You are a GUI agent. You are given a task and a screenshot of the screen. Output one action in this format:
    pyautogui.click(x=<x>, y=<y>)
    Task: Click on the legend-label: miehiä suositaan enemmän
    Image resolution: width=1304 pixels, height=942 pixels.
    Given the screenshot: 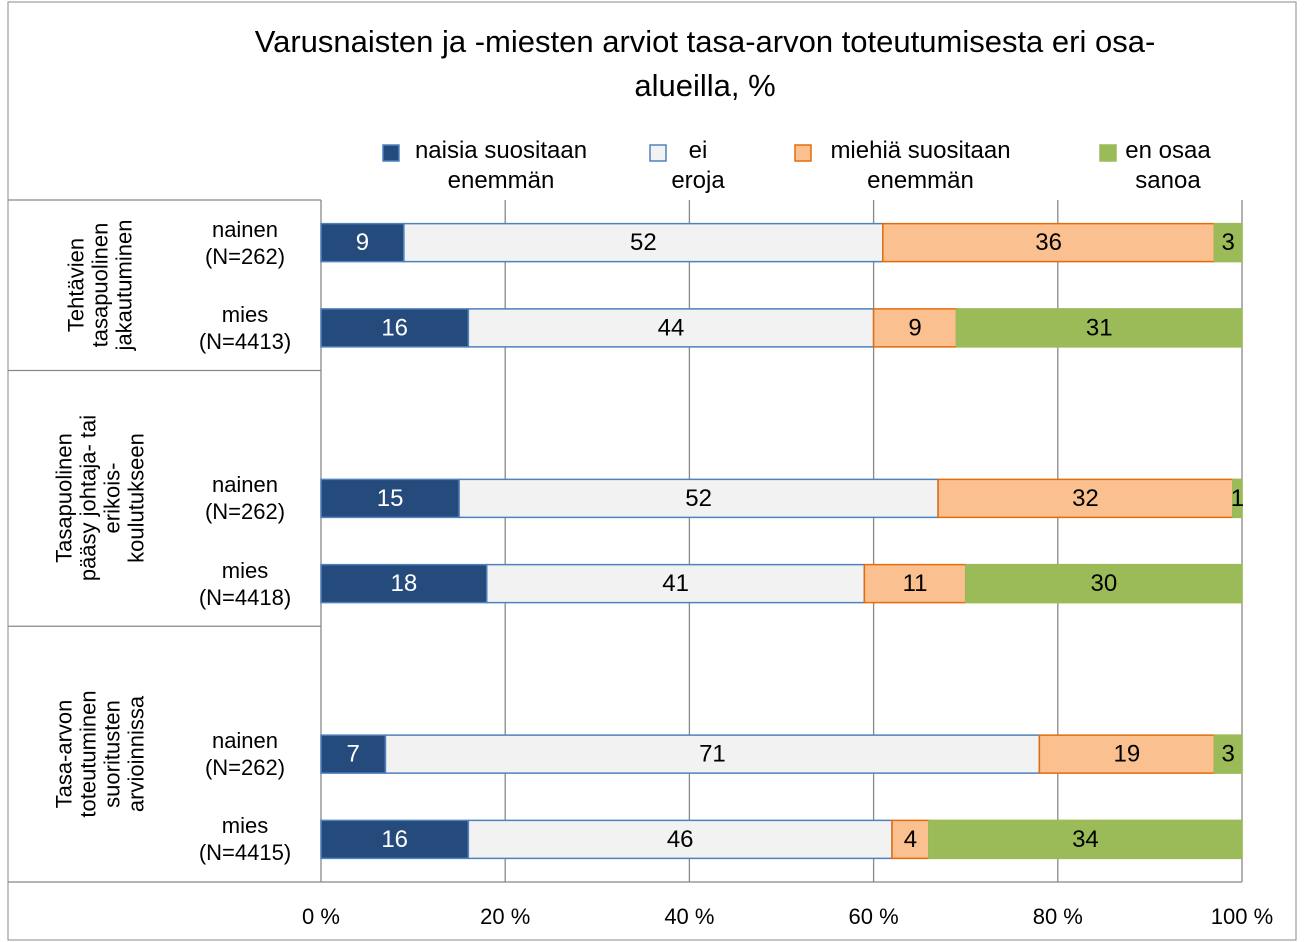 What is the action you would take?
    pyautogui.click(x=920, y=165)
    